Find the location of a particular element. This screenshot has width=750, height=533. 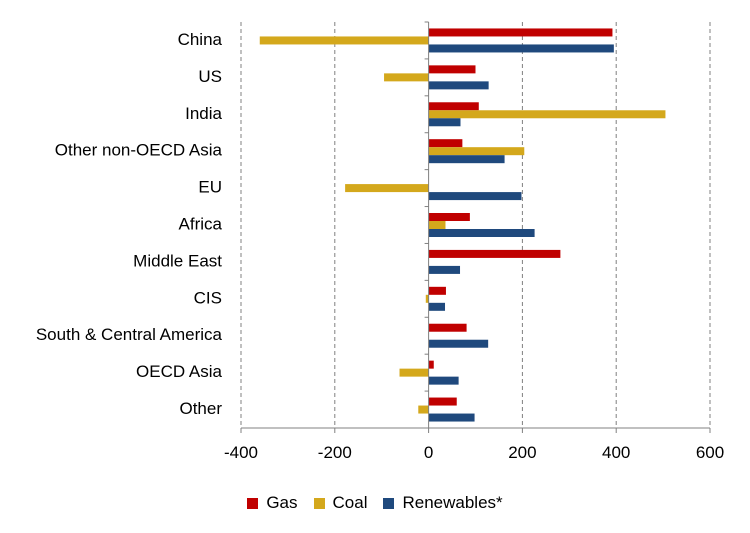

bar-coal-india is located at coordinates (547, 114).